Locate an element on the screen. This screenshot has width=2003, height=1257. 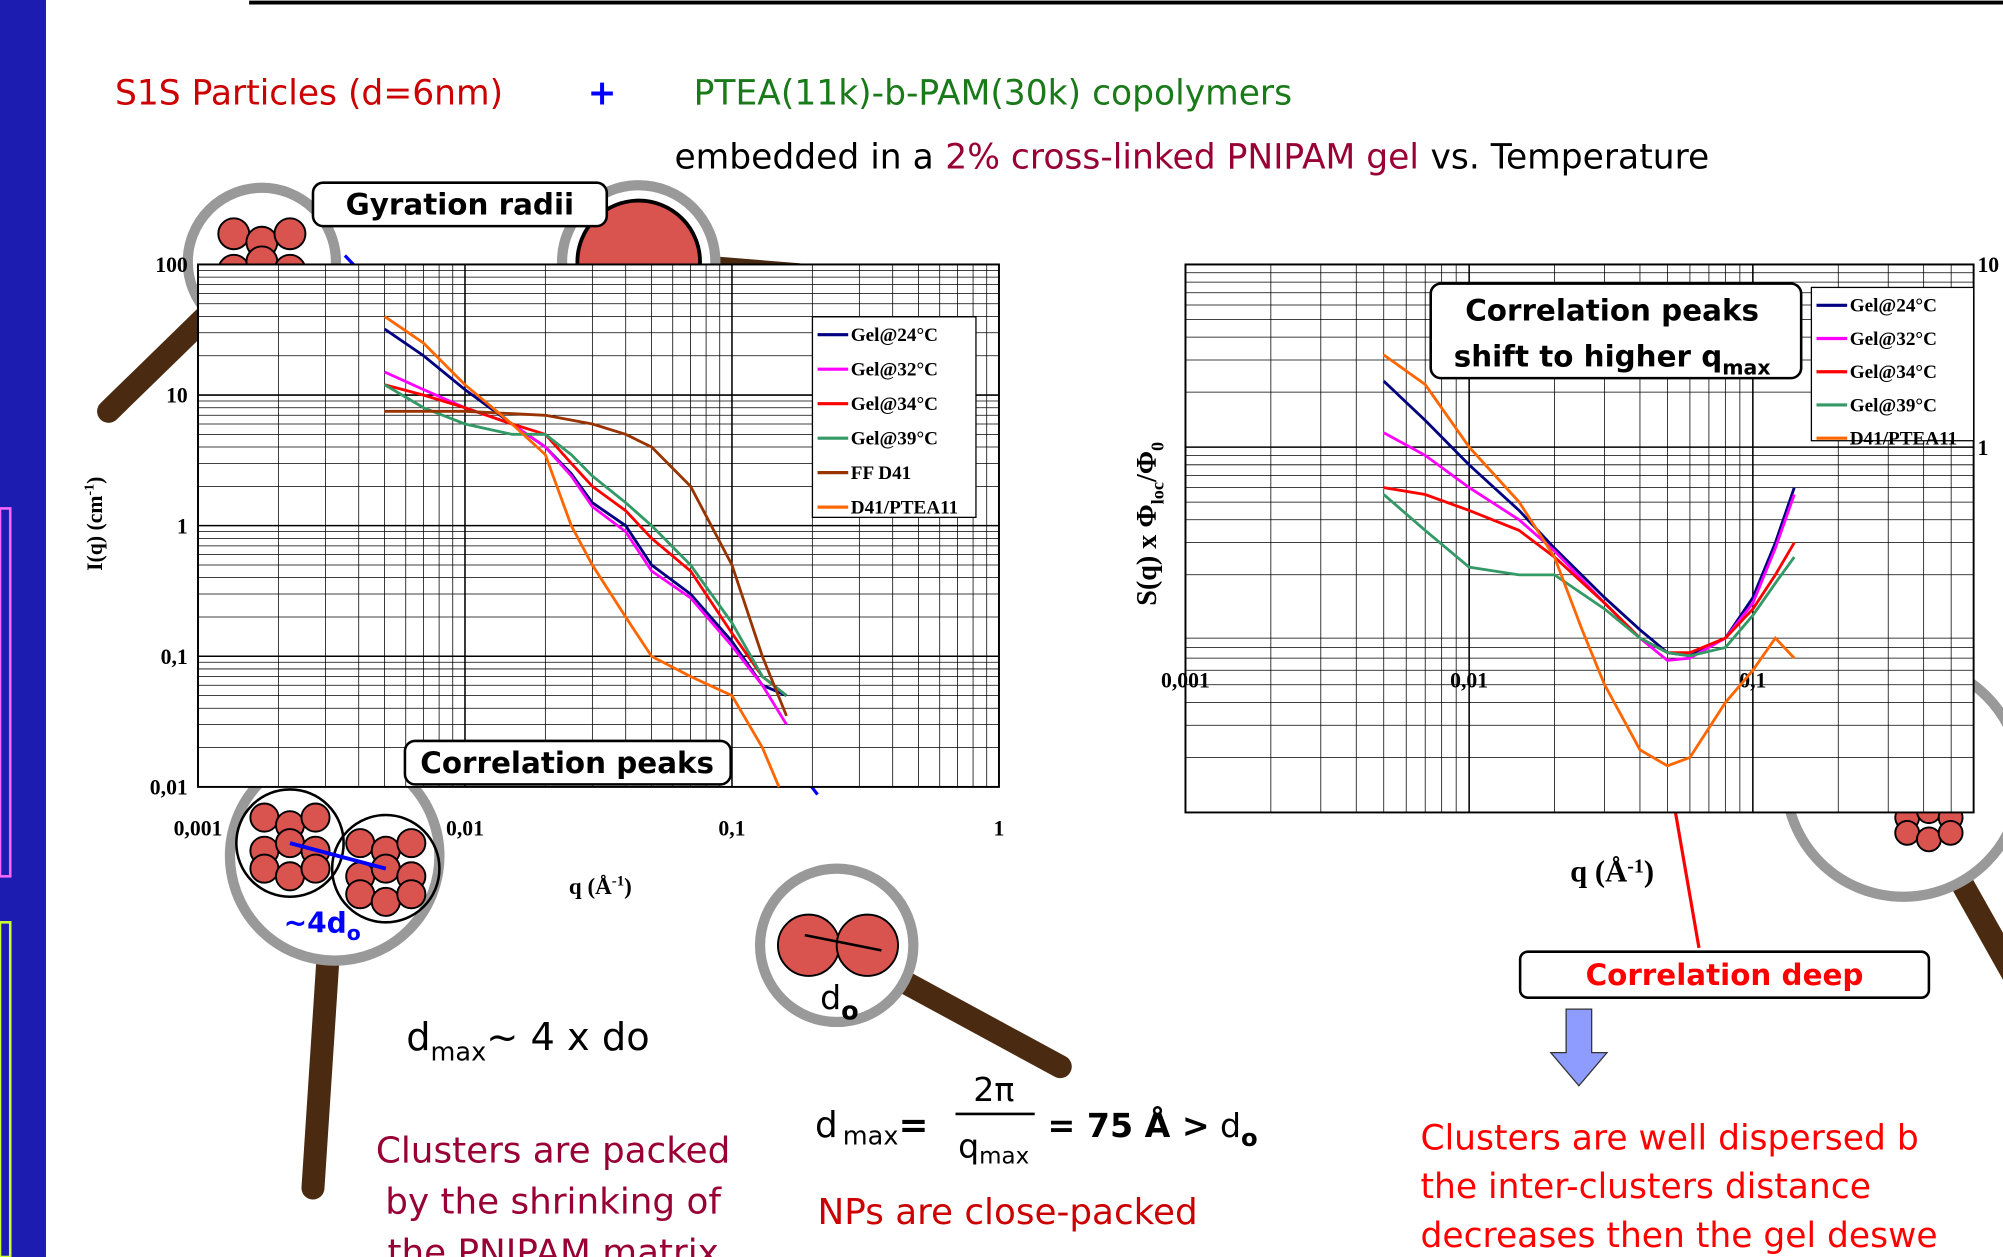
text: loc is located at coordinates (1158, 493).